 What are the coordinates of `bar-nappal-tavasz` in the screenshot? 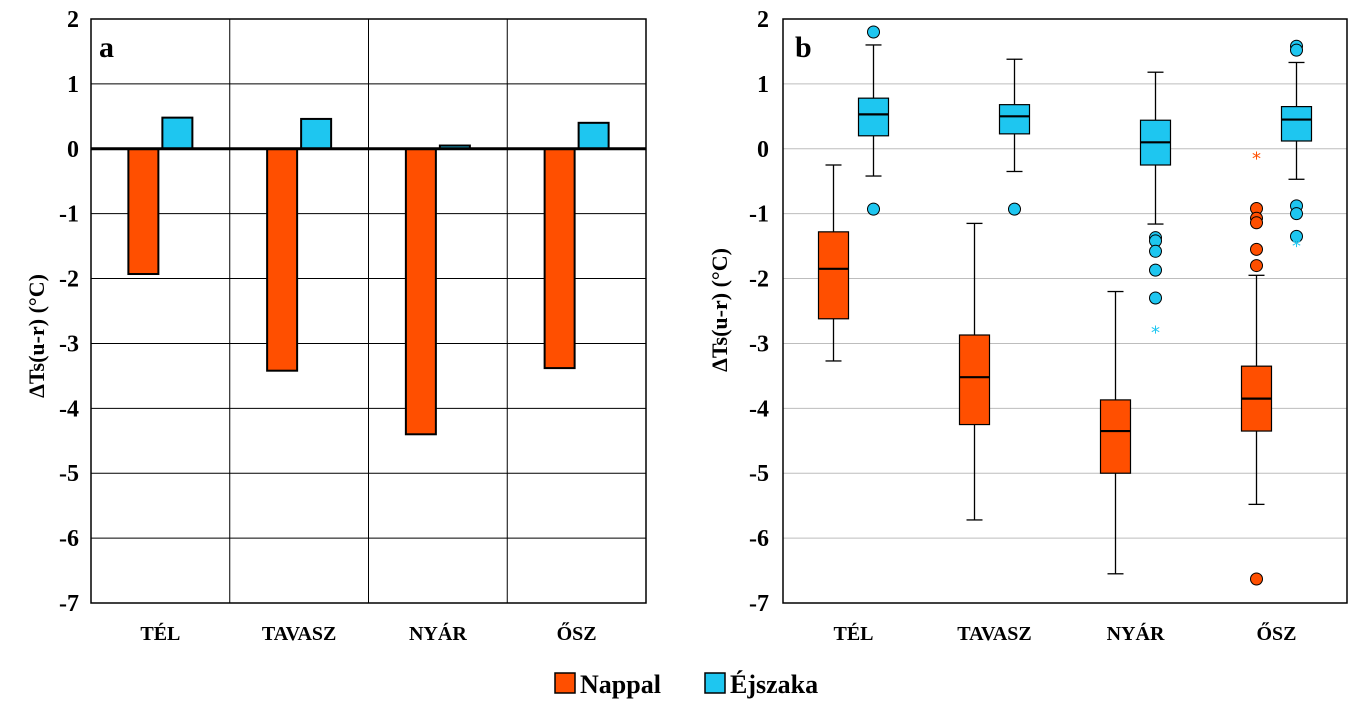 It's located at (282, 259).